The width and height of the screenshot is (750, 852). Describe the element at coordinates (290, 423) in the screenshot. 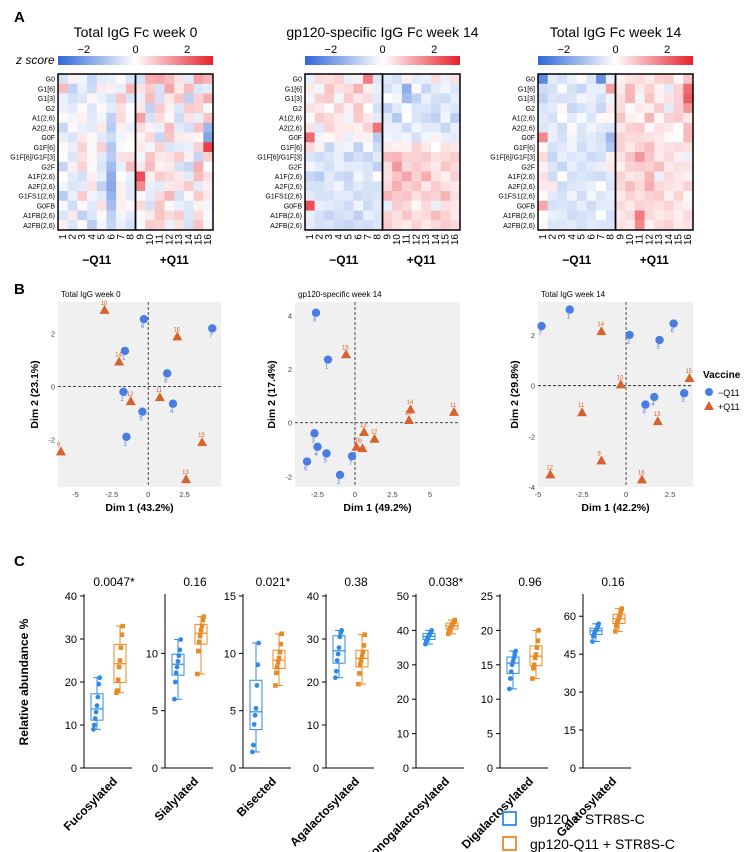

I see `y-tick-label: 0` at that location.